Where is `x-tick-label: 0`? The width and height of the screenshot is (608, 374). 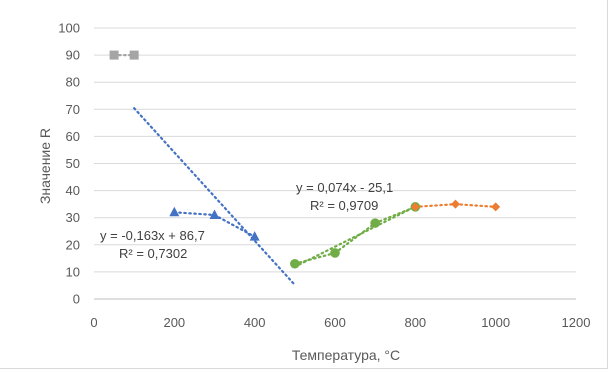 x-tick-label: 0 is located at coordinates (93, 322).